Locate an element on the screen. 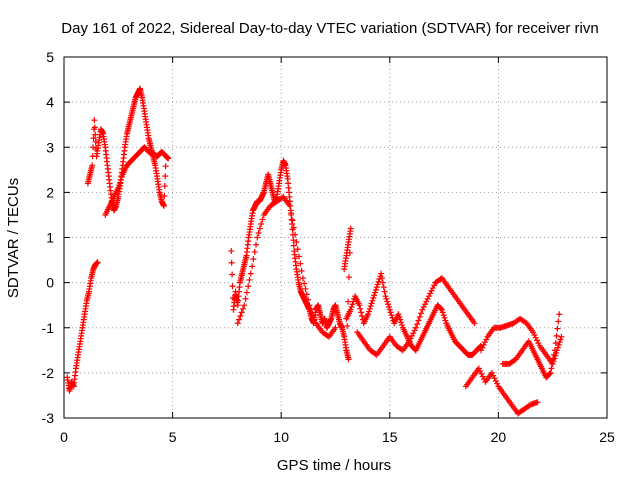 This screenshot has height=480, width=640. y-tick-label: 4 is located at coordinates (50, 102).